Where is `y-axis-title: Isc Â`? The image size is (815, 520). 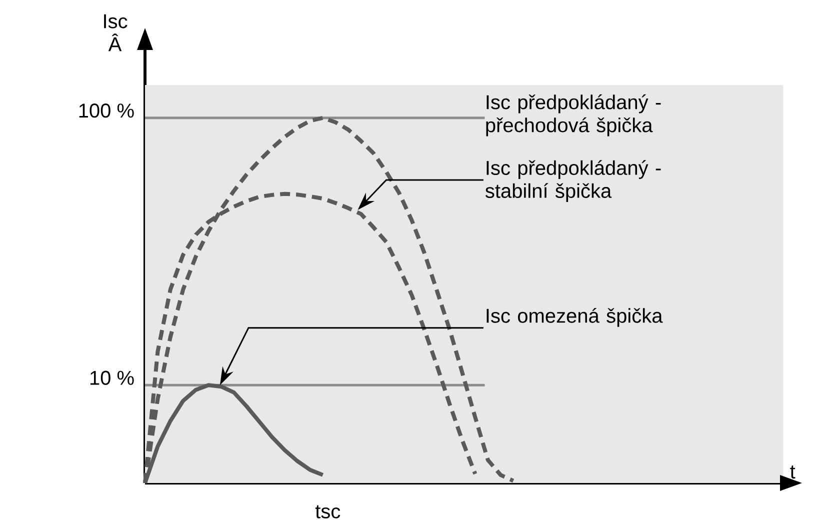
y-axis-title: Isc Â is located at coordinates (116, 32).